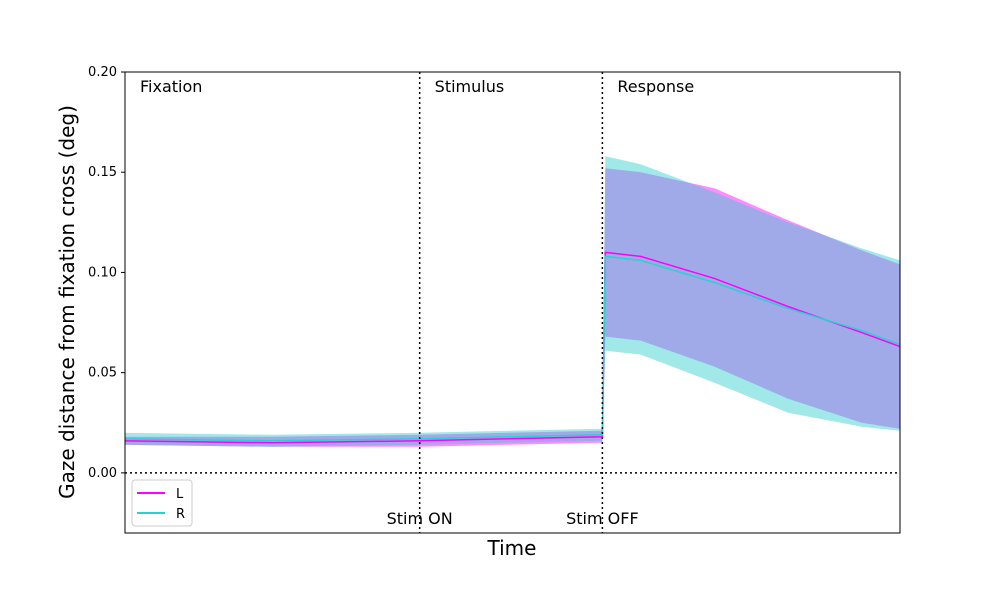 This screenshot has height=600, width=1000. I want to click on y-tick-label: 0.20, so click(102, 72).